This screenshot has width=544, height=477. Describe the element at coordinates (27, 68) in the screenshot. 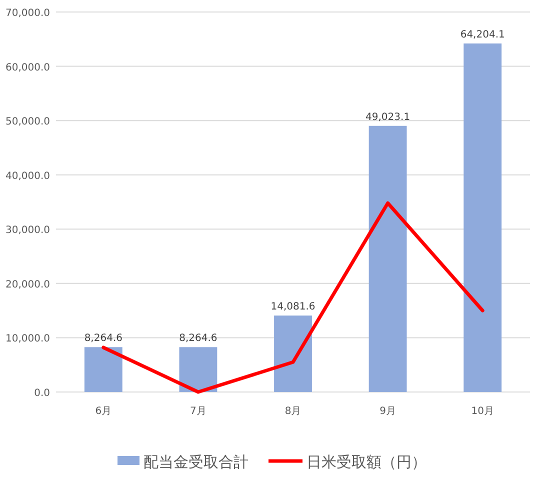

I see `y-tick-label: 60,000.0` at that location.